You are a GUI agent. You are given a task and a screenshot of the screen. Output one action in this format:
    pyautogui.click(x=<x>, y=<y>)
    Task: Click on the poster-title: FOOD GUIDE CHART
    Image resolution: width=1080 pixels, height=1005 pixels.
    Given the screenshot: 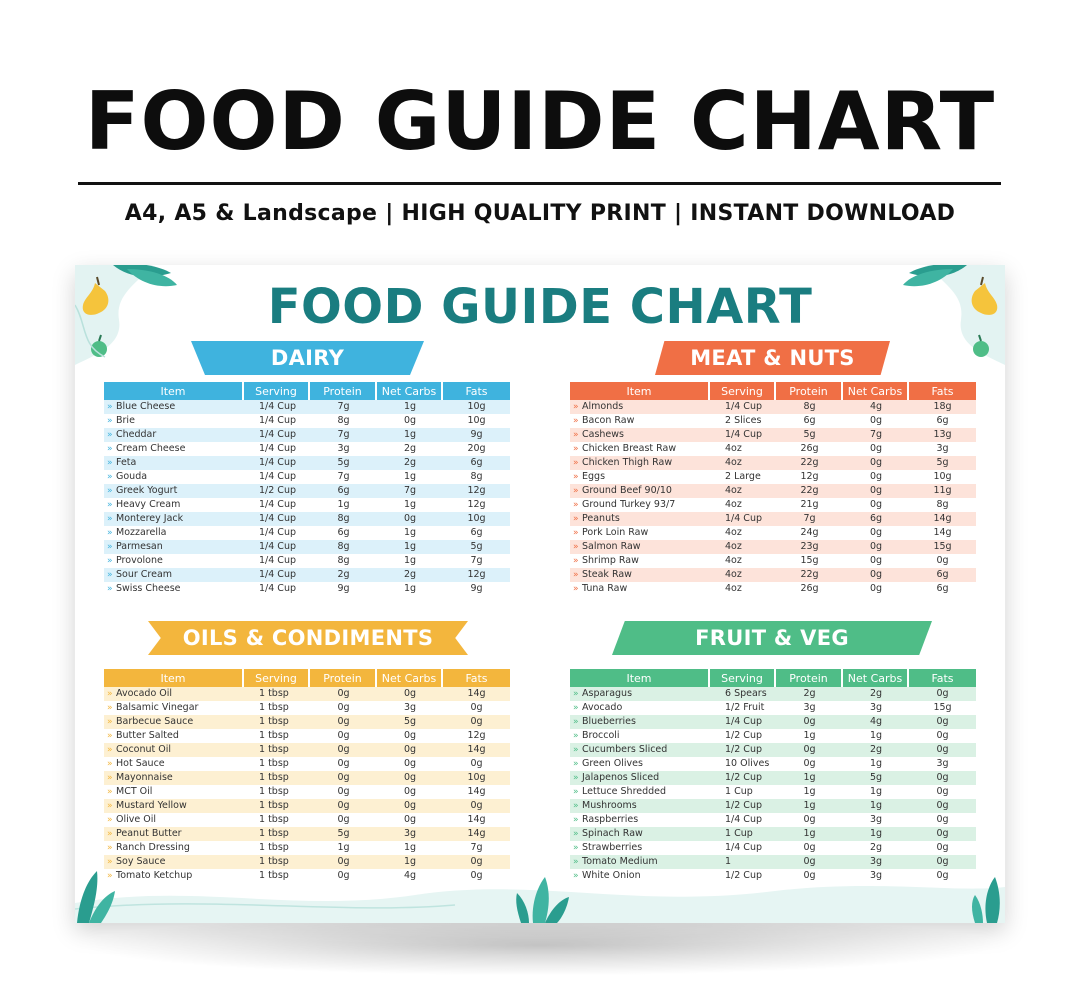 What is the action you would take?
    pyautogui.click(x=540, y=307)
    